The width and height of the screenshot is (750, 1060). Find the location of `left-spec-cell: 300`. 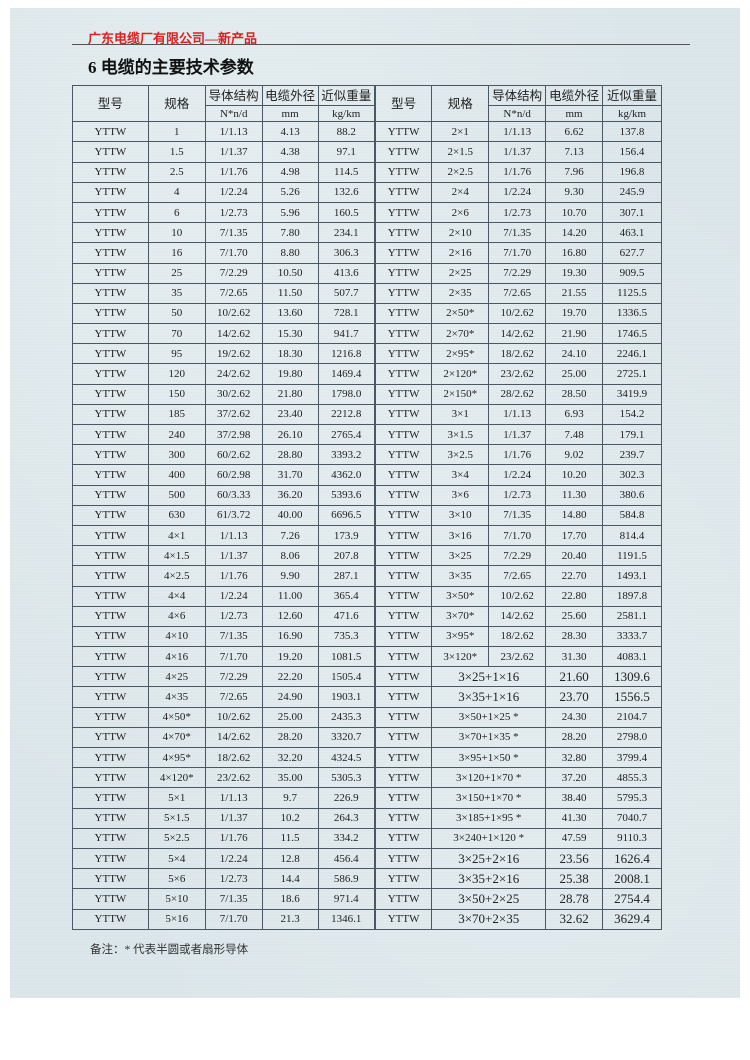

left-spec-cell: 300 is located at coordinates (176, 455).